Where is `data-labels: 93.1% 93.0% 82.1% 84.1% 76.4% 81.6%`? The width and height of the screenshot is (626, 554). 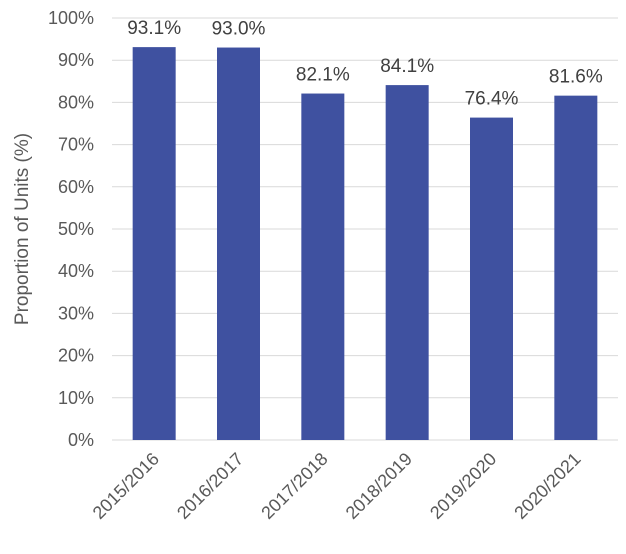
data-labels: 93.1% 93.0% 82.1% 84.1% 76.4% 81.6% is located at coordinates (365, 63).